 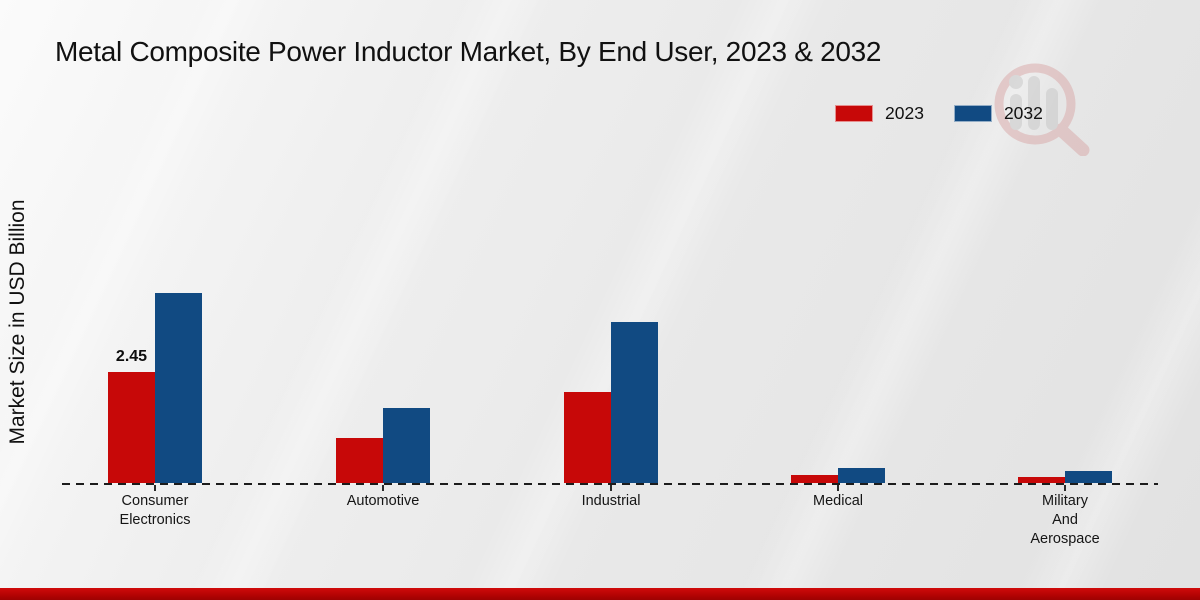 I want to click on legend-item-2023: 2023, so click(x=879, y=113).